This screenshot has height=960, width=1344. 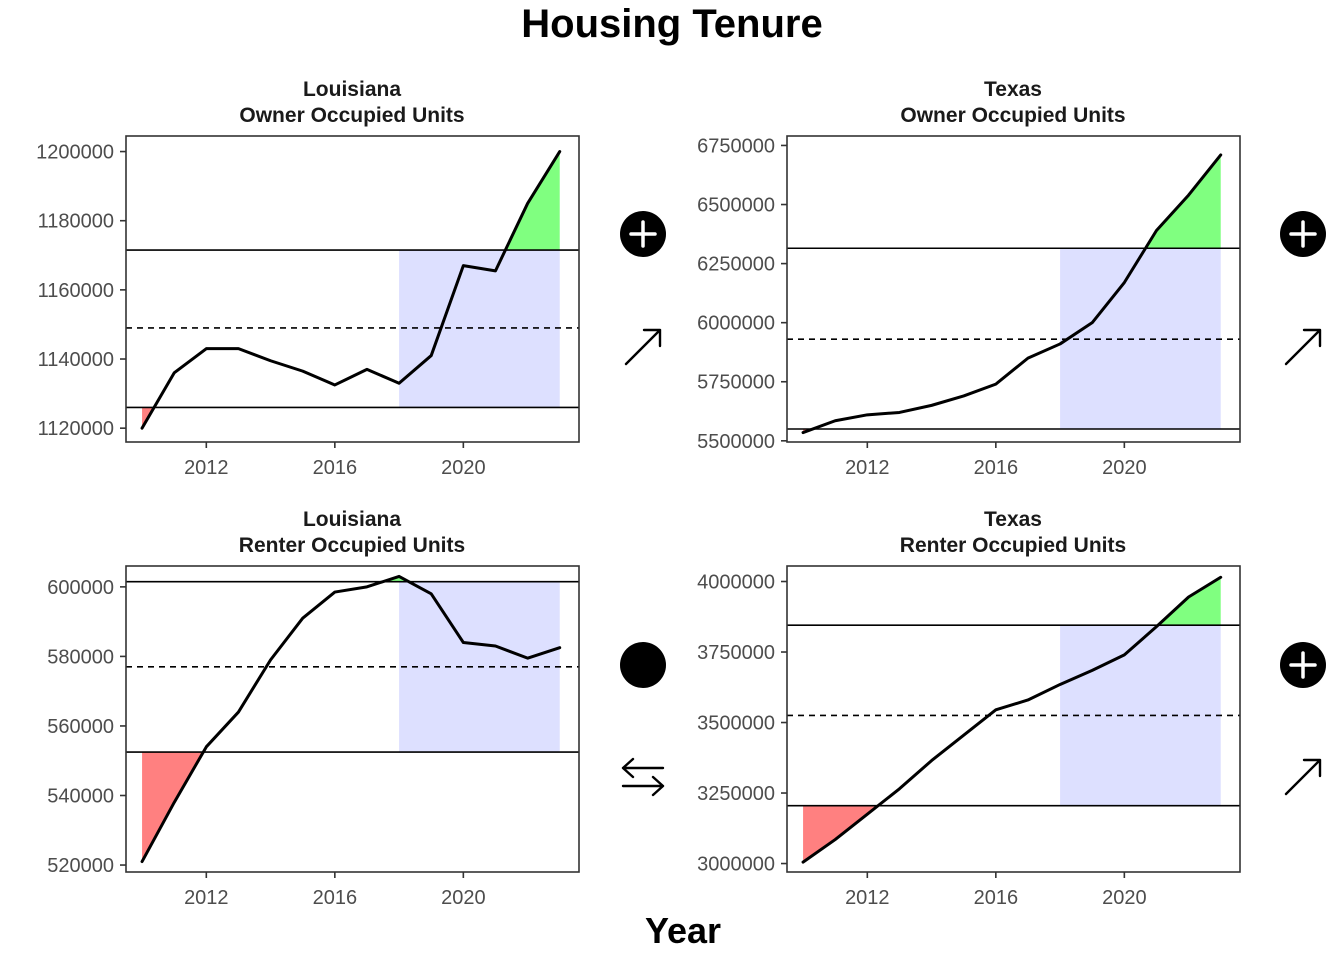 I want to click on arrow-left, so click(x=643, y=768).